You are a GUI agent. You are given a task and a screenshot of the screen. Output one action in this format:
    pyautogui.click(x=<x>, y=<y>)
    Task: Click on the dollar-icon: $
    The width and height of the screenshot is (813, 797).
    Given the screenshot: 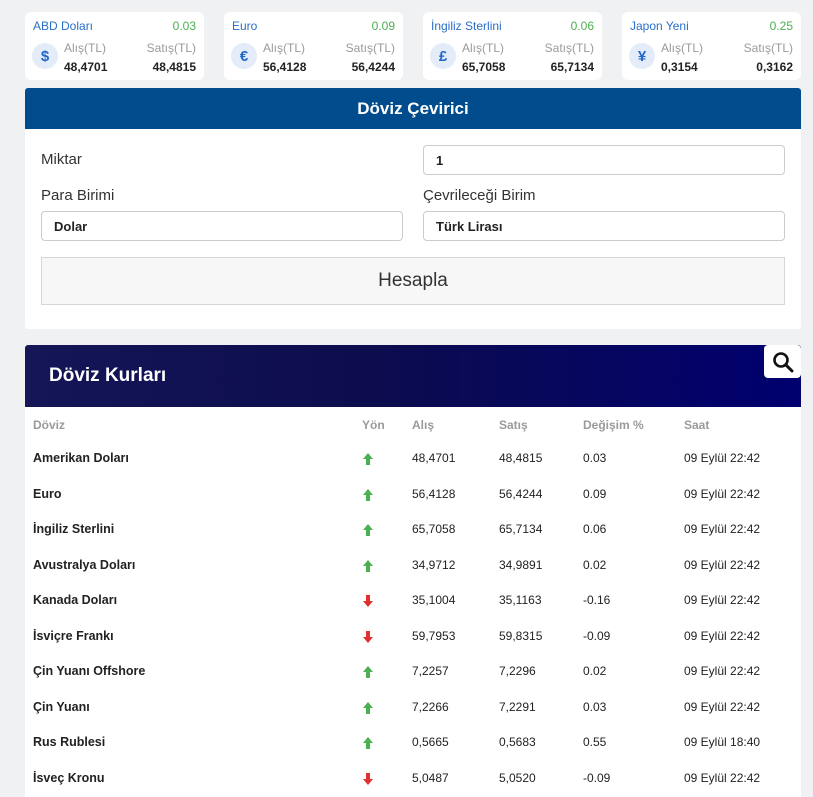 What is the action you would take?
    pyautogui.click(x=45, y=56)
    